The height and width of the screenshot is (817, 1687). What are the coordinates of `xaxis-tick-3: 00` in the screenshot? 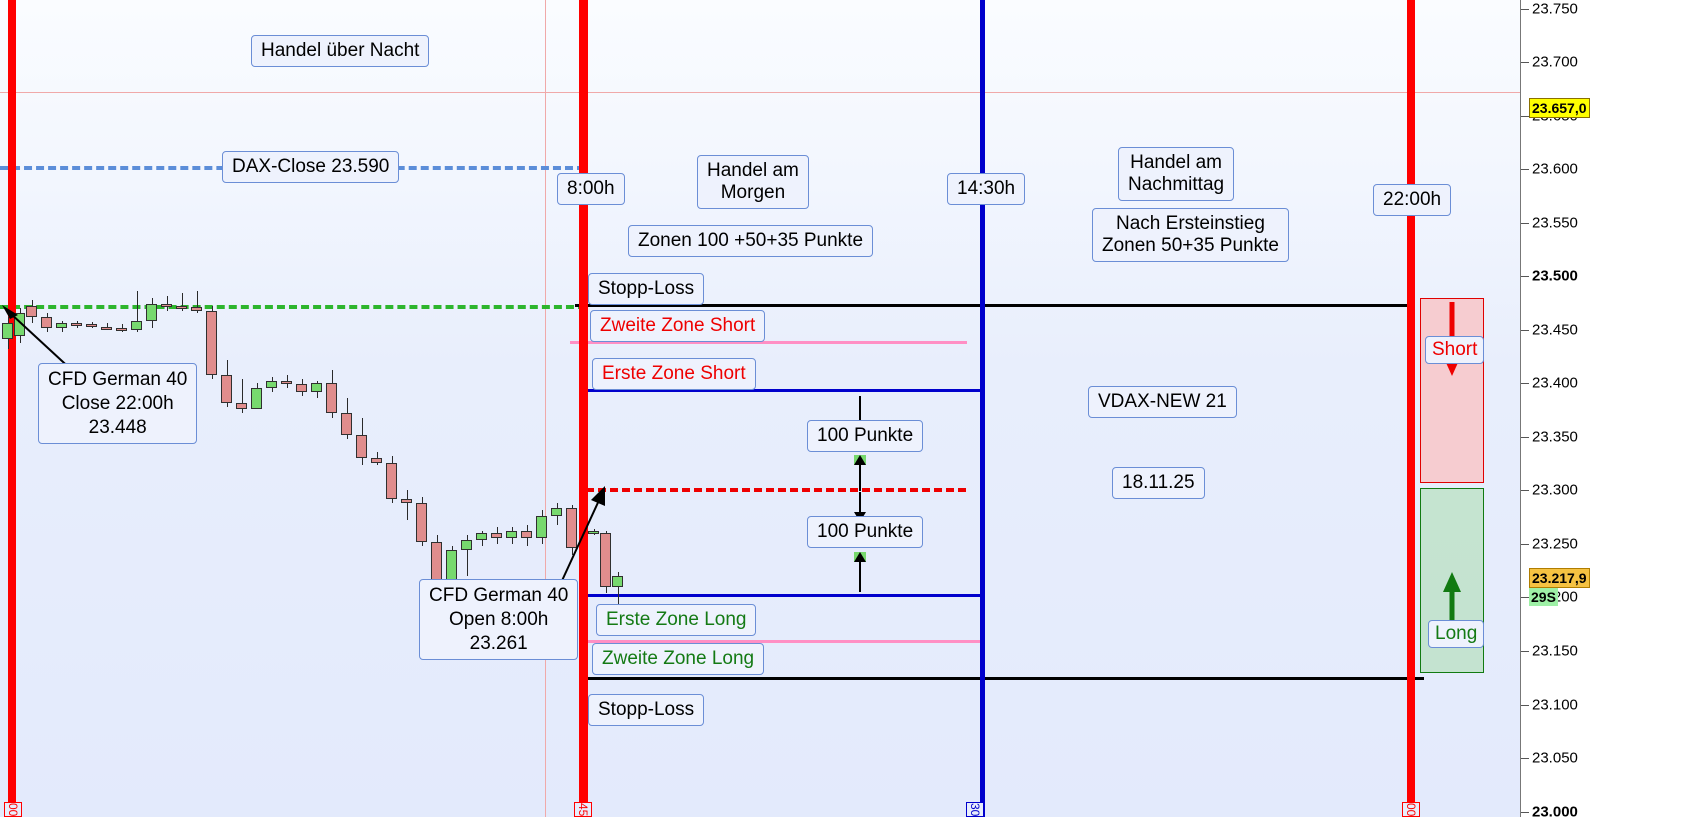 It's located at (1411, 809).